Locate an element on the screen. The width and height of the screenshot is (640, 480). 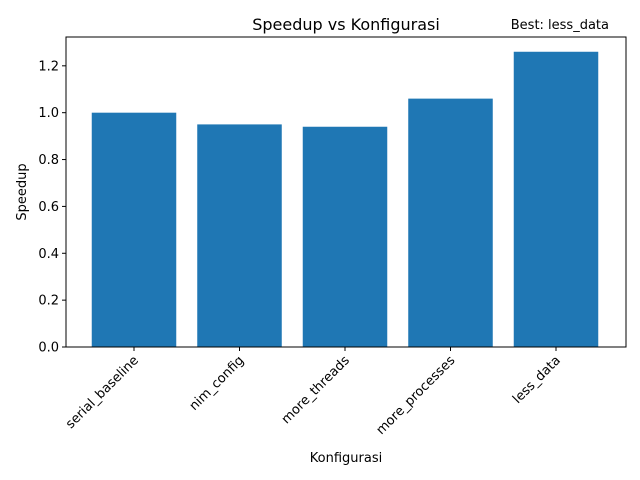
y-tick-label: 0.8 is located at coordinates (48, 160).